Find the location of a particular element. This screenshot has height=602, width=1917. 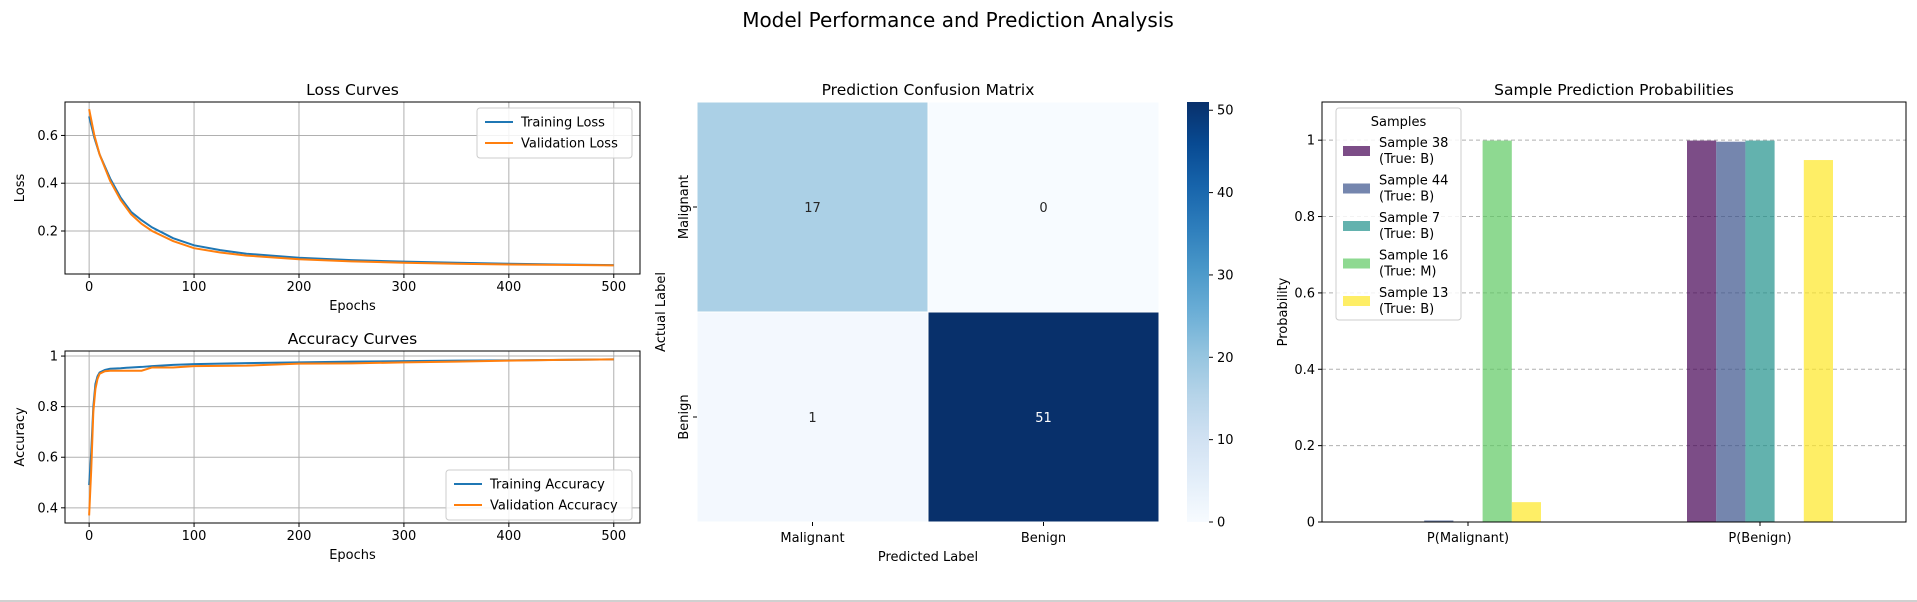

legend-label: Training Accuracy is located at coordinates (547, 485).